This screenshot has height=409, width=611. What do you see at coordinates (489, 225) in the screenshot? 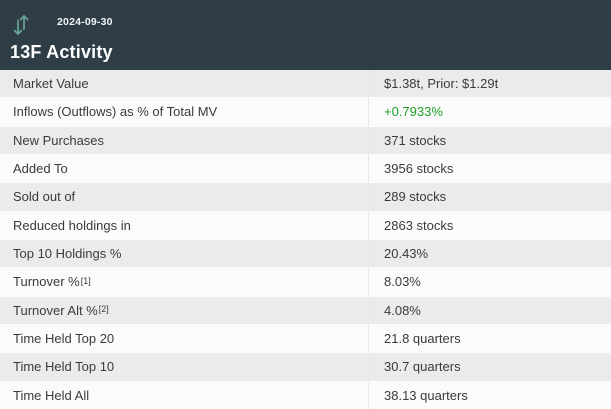
I see `row-value: 2863 stocks` at bounding box center [489, 225].